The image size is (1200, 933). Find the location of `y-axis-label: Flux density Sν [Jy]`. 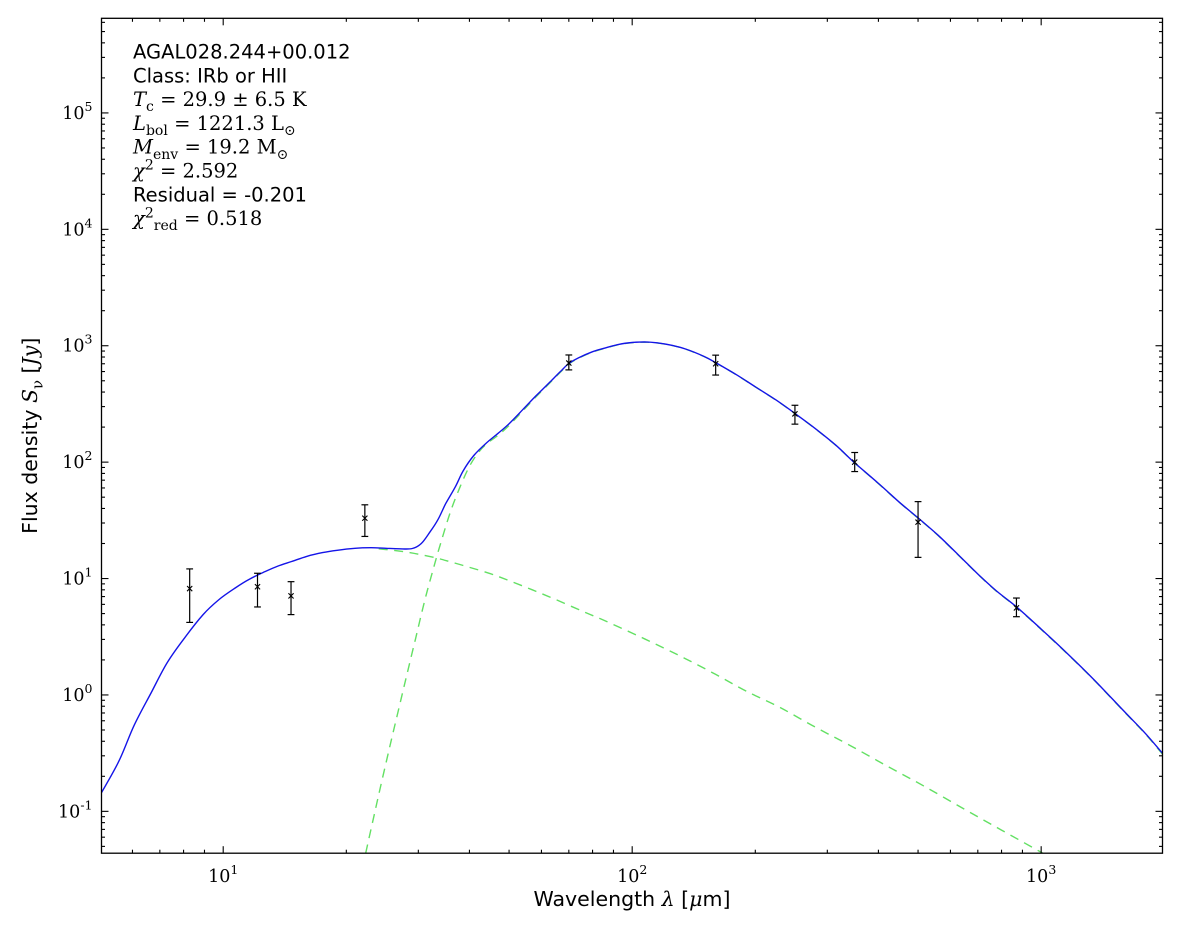

y-axis-label: Flux density Sν [Jy] is located at coordinates (32, 436).